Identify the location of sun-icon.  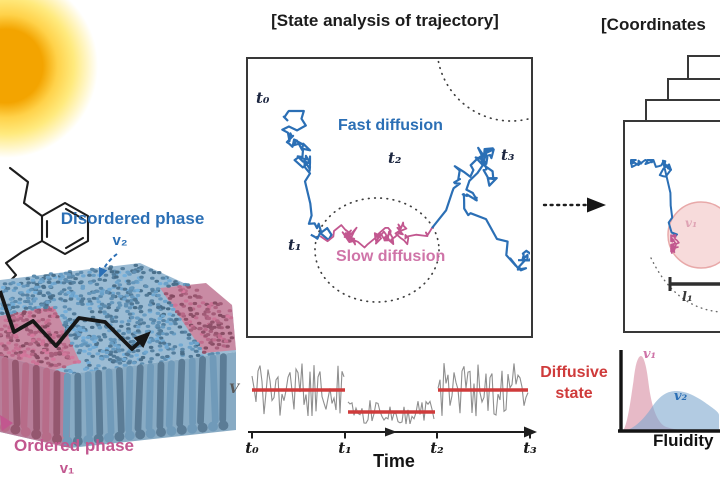
(49, 79).